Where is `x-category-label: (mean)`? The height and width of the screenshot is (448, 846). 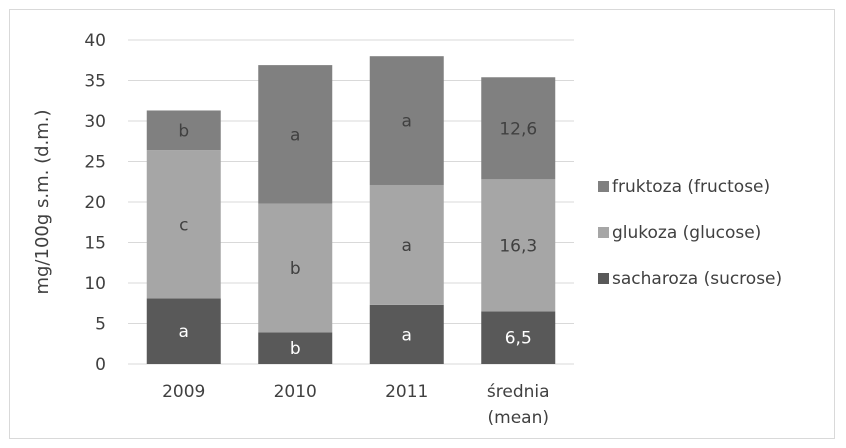 x-category-label: (mean) is located at coordinates (518, 418).